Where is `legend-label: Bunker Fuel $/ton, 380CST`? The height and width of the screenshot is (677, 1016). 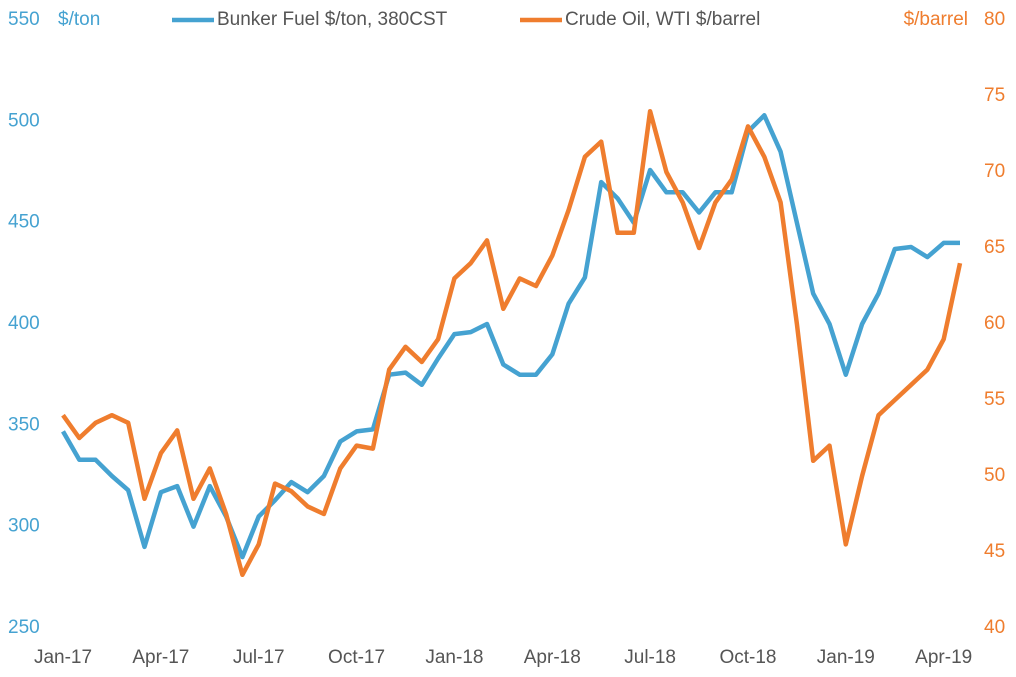
legend-label: Bunker Fuel $/ton, 380CST is located at coordinates (332, 19).